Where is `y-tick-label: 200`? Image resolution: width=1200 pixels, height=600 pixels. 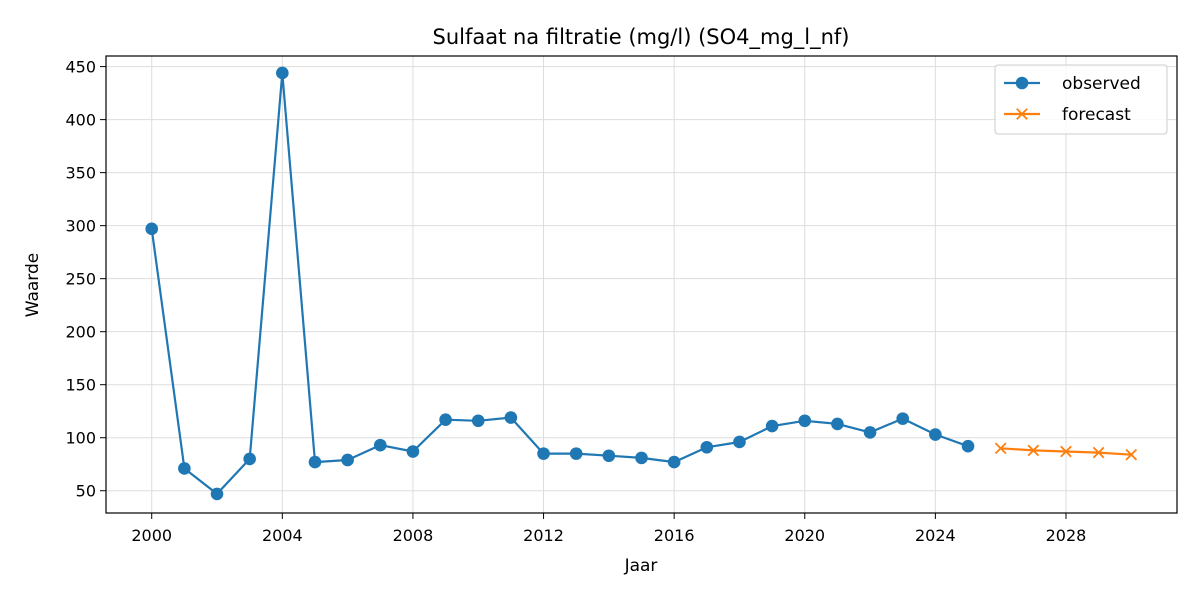
y-tick-label: 200 is located at coordinates (80, 332).